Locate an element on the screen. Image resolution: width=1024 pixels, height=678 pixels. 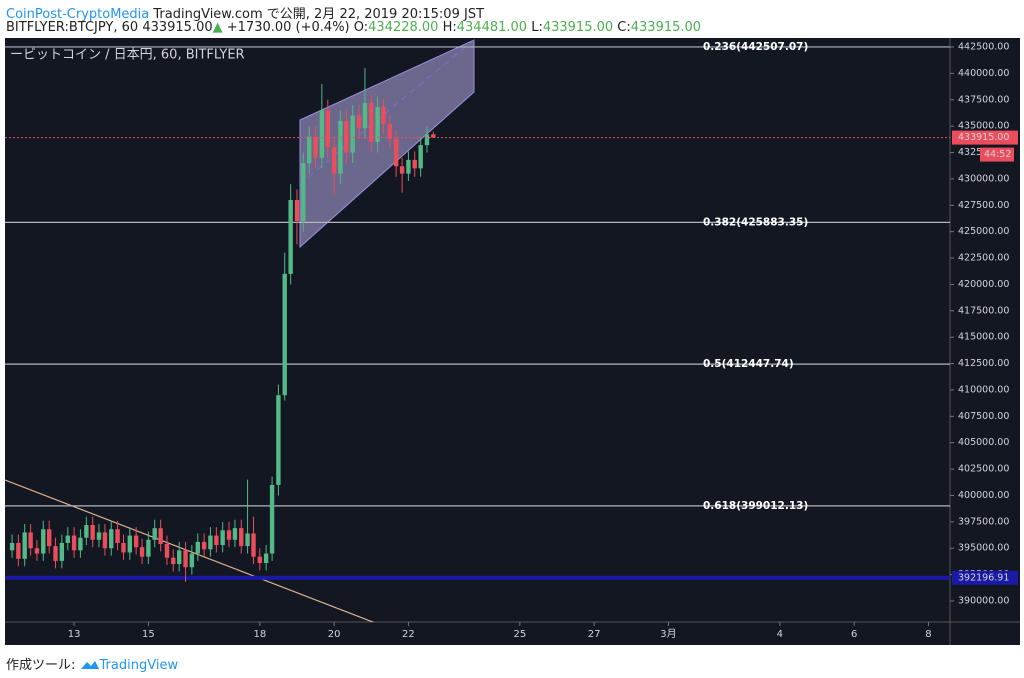
y-tick-label: 422500.00 is located at coordinates (983, 258).